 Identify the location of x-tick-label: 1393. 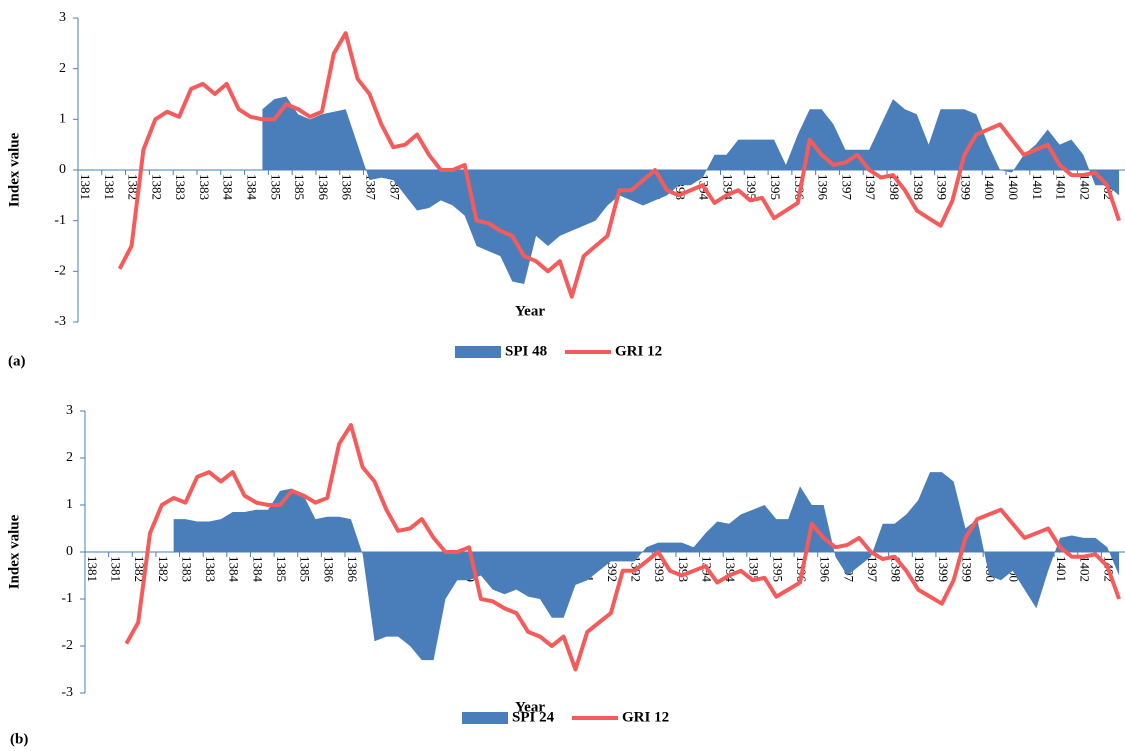
(683, 569).